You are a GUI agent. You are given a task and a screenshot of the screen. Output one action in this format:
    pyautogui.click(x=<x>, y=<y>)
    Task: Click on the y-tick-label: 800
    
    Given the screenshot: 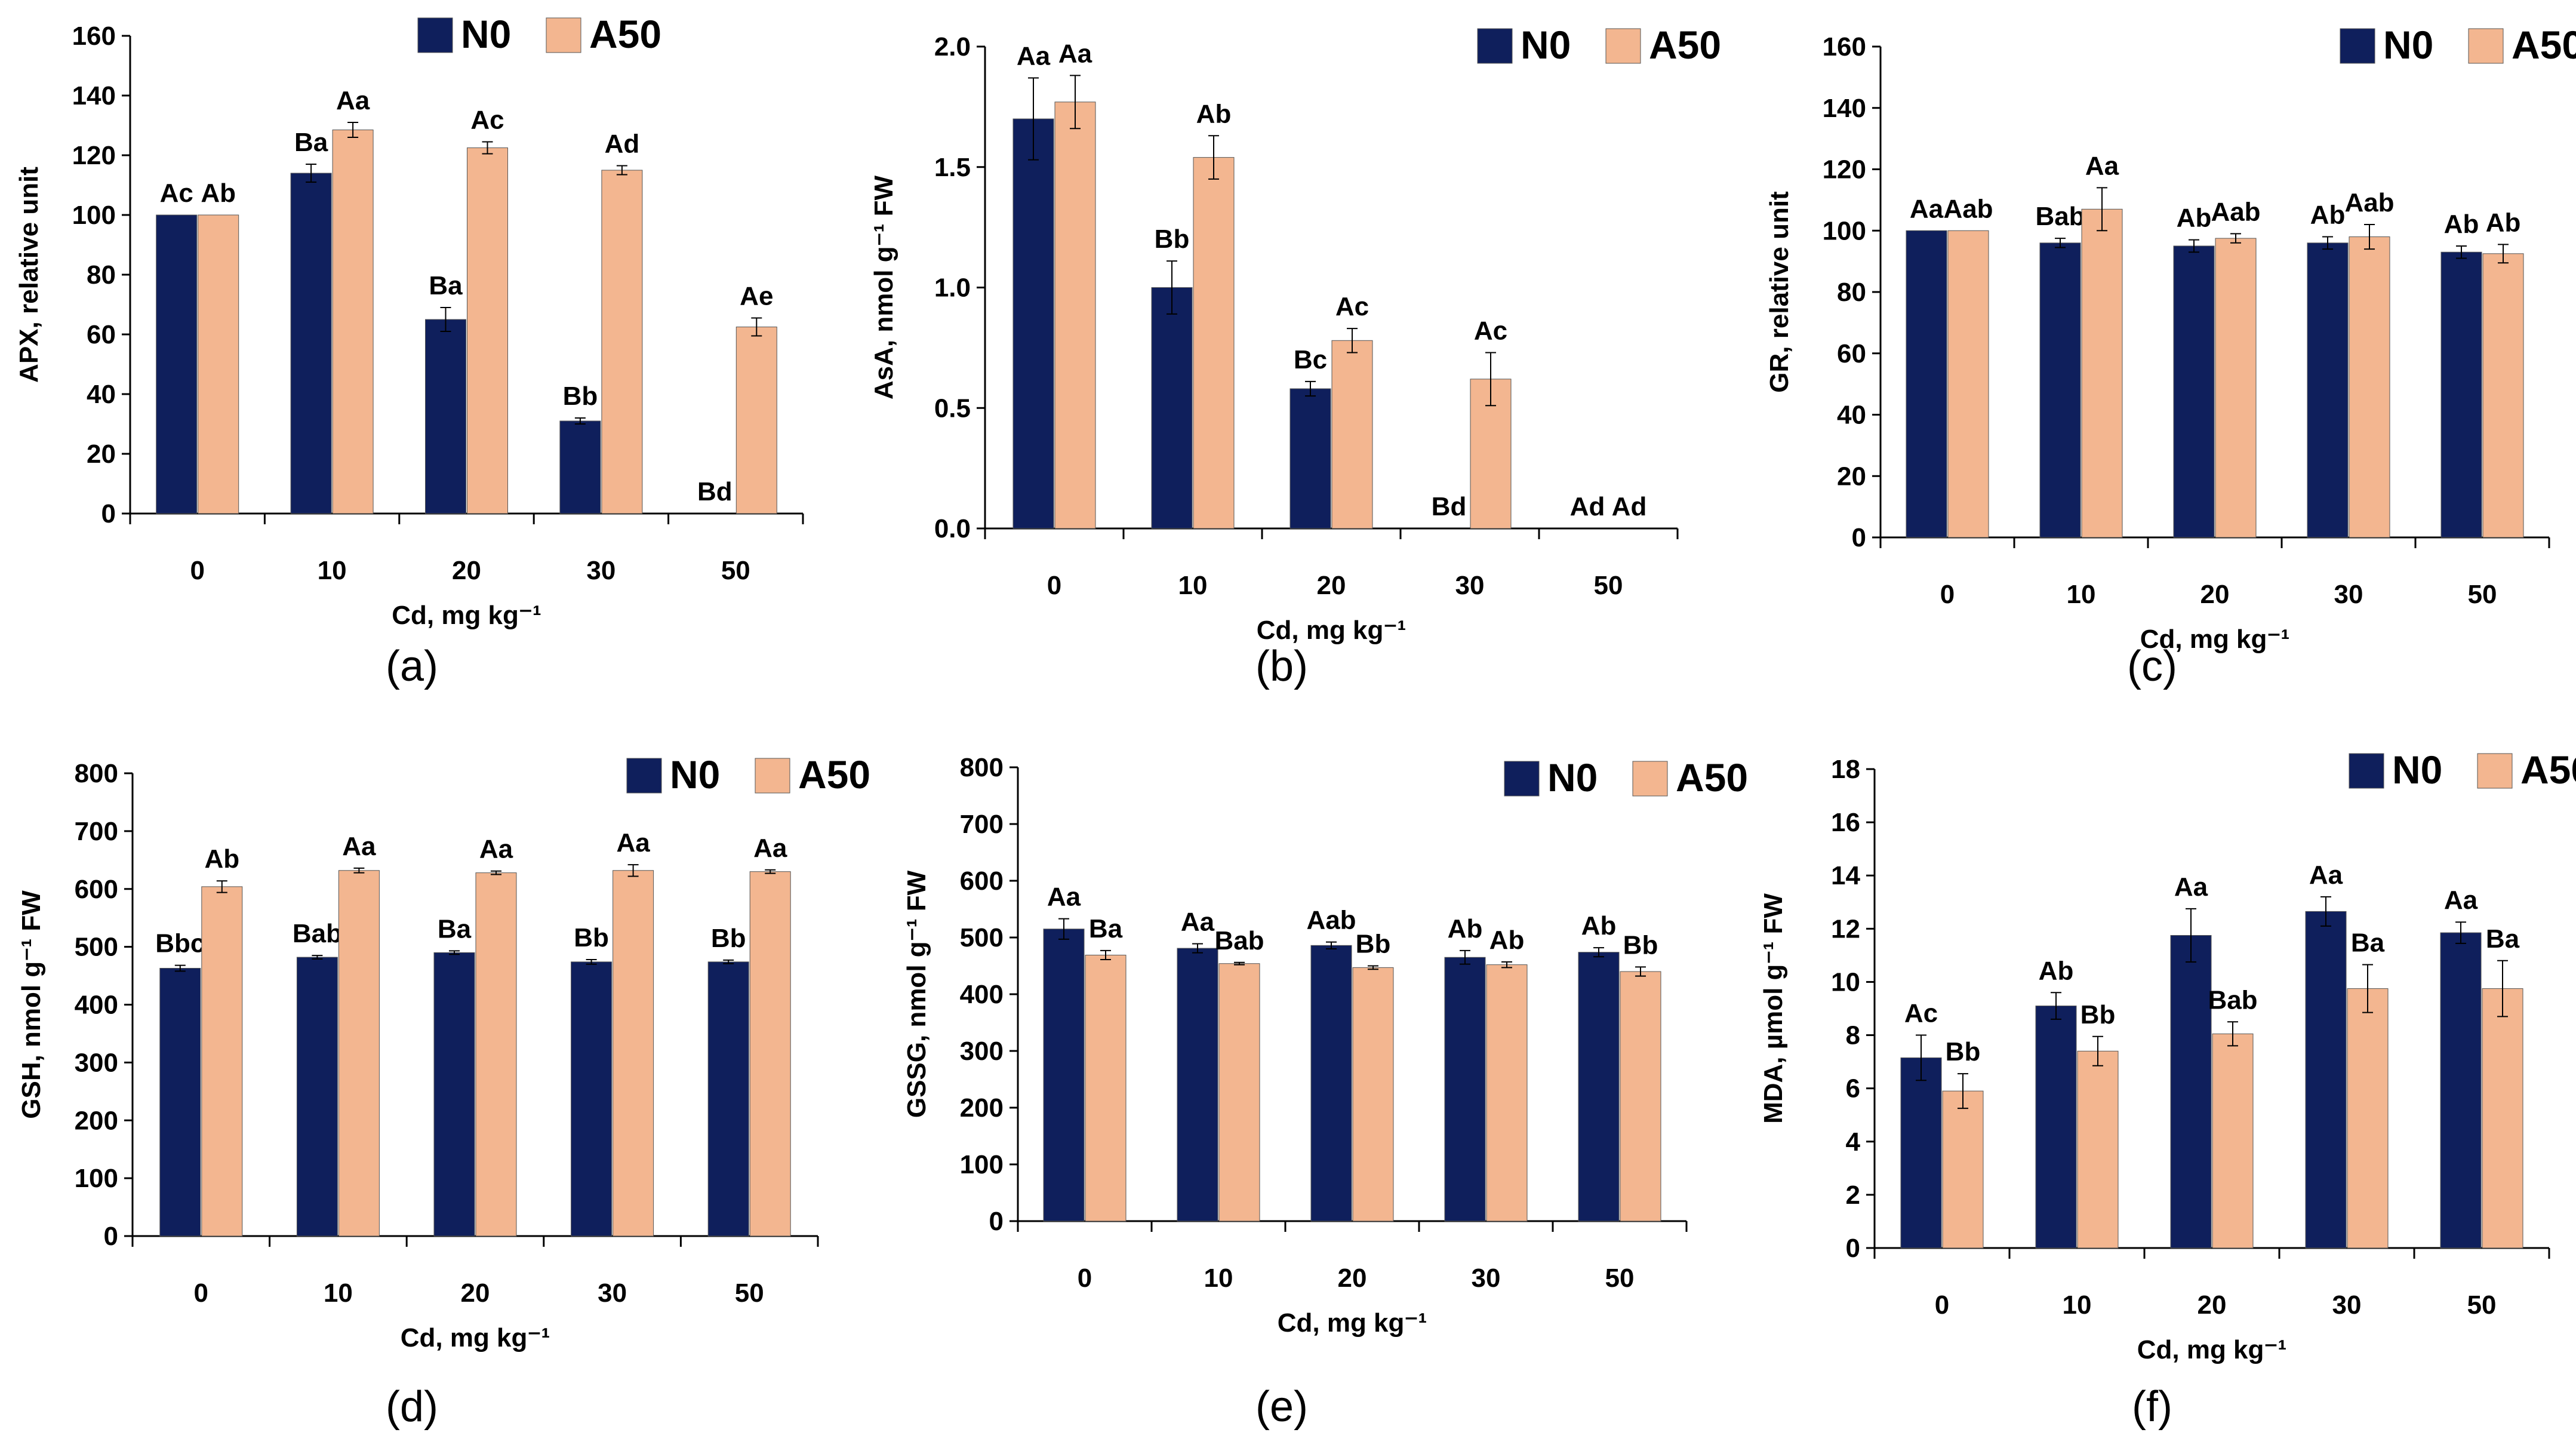 What is the action you would take?
    pyautogui.click(x=982, y=767)
    